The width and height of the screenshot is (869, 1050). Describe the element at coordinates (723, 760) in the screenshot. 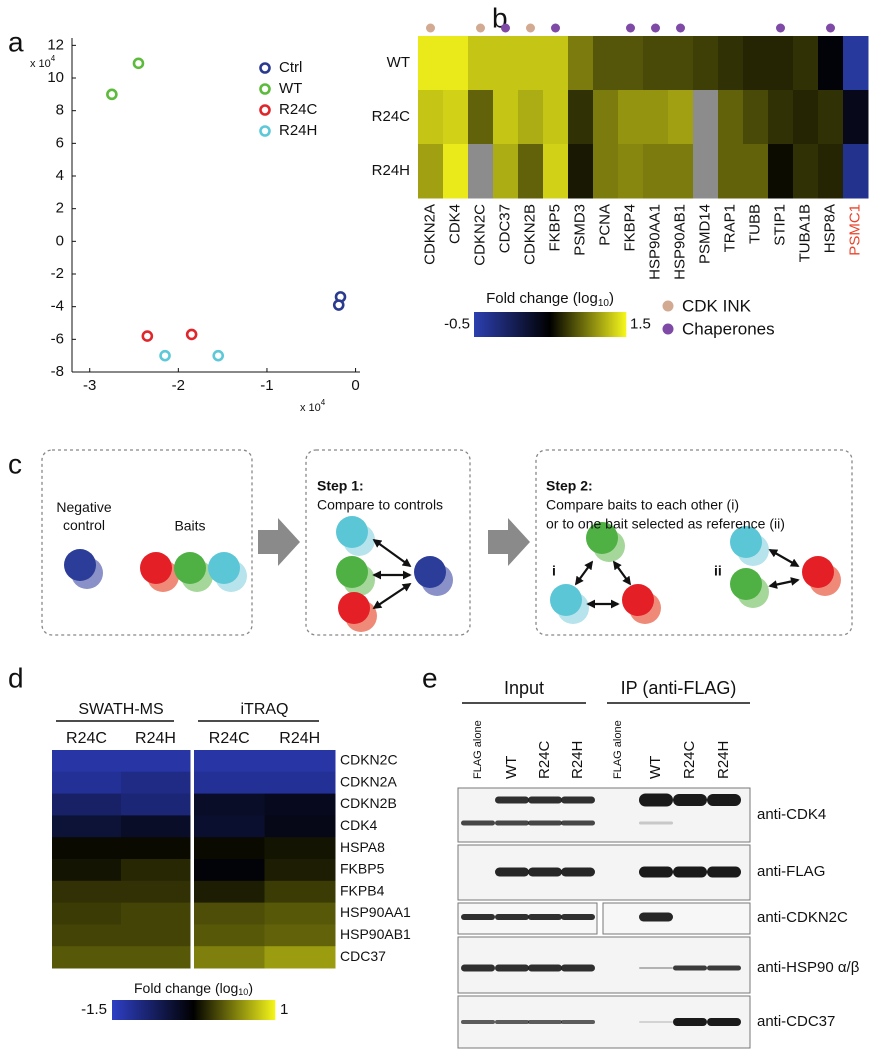

I see `lane-label: R24H` at that location.